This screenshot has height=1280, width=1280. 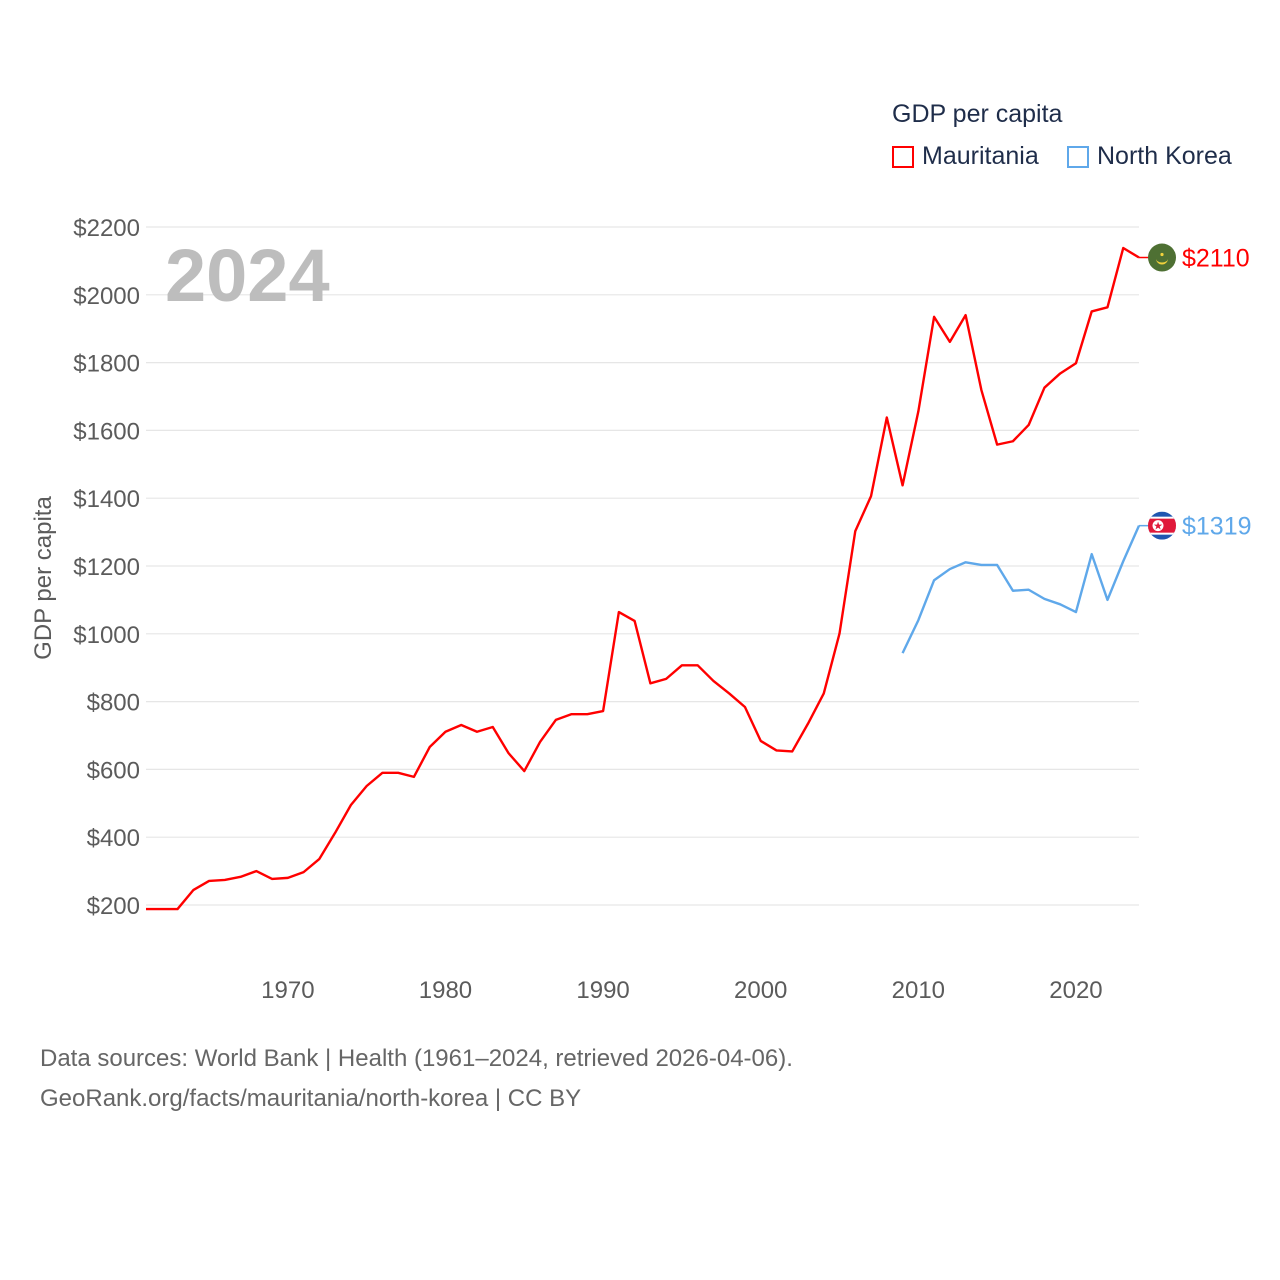 What do you see at coordinates (980, 156) in the screenshot?
I see `legend-label: Mauritania` at bounding box center [980, 156].